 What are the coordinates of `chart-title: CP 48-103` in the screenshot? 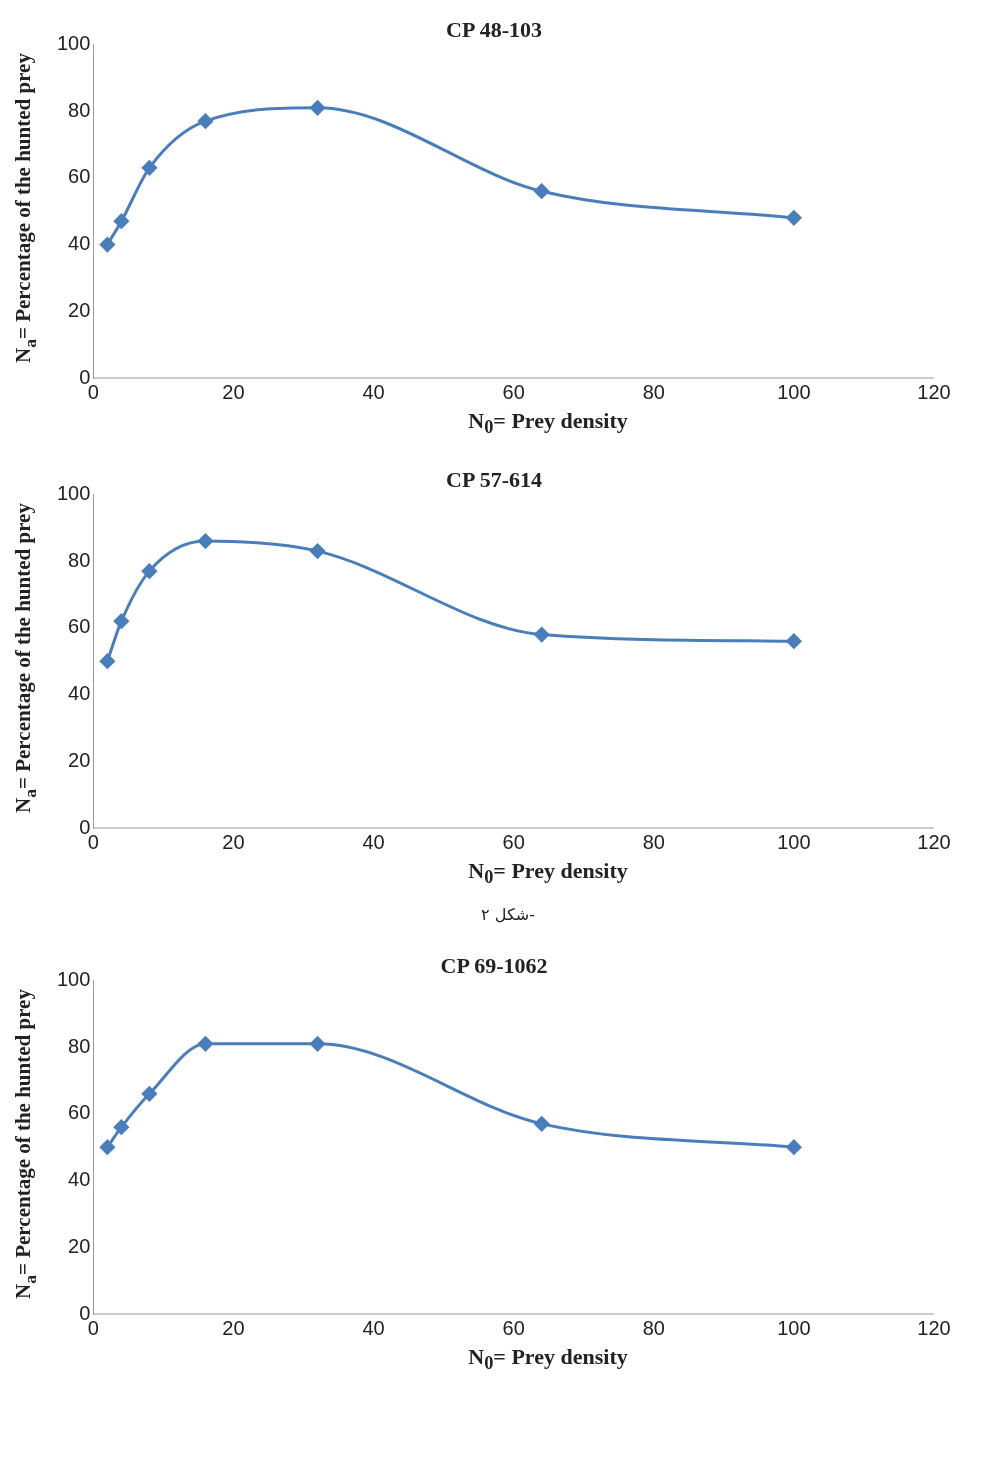 It's located at (494, 29).